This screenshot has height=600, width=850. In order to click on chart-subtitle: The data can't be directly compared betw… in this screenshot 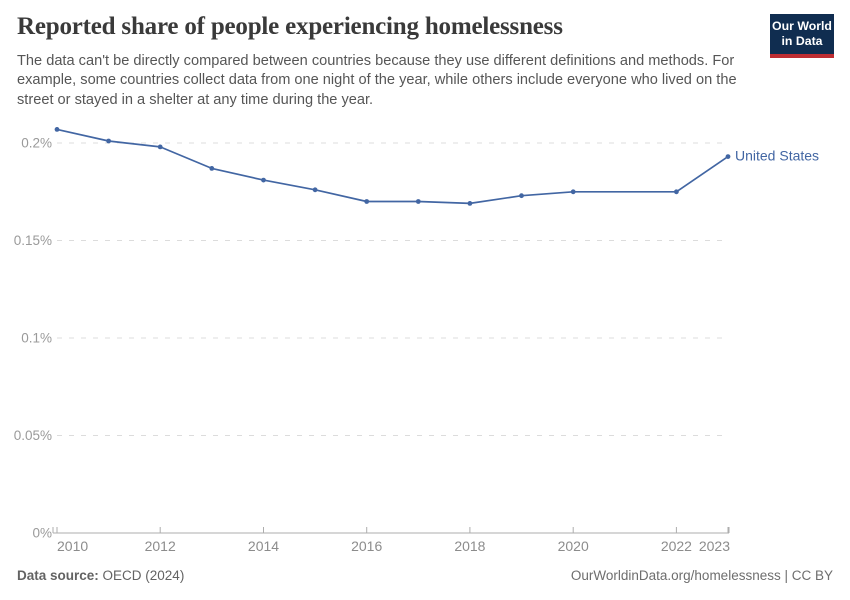, I will do `click(377, 80)`.